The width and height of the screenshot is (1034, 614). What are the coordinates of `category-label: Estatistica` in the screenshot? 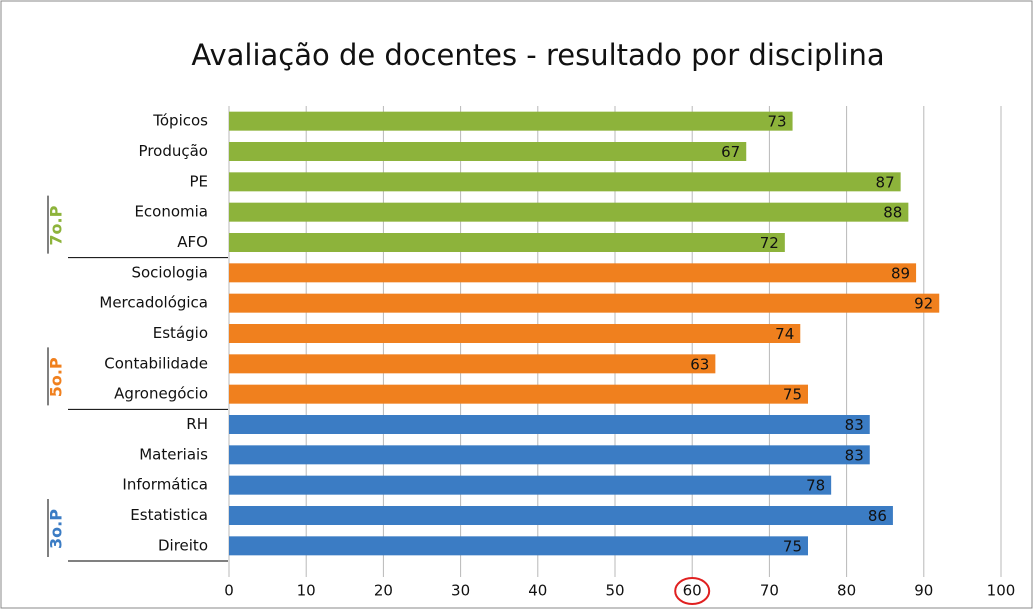 It's located at (169, 515).